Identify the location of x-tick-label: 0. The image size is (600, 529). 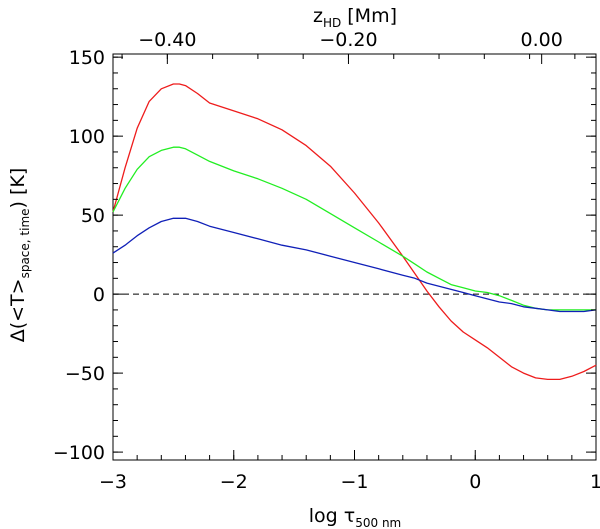
(475, 482).